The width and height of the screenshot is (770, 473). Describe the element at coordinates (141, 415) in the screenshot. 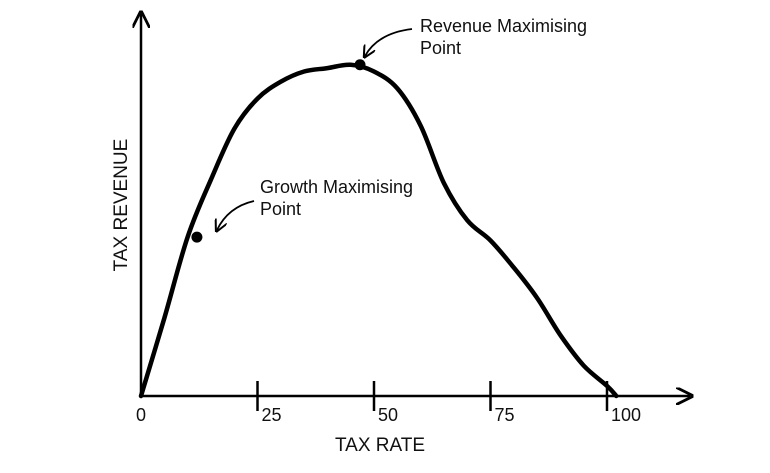

I see `x-tick-label-0: 0` at that location.